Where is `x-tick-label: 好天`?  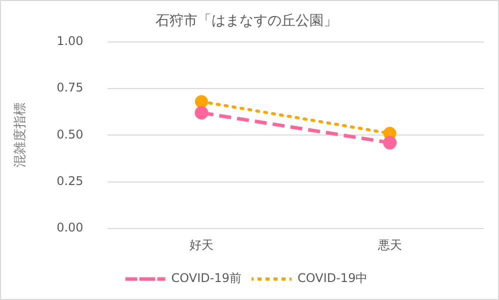 x-tick-label: 好天 is located at coordinates (201, 245).